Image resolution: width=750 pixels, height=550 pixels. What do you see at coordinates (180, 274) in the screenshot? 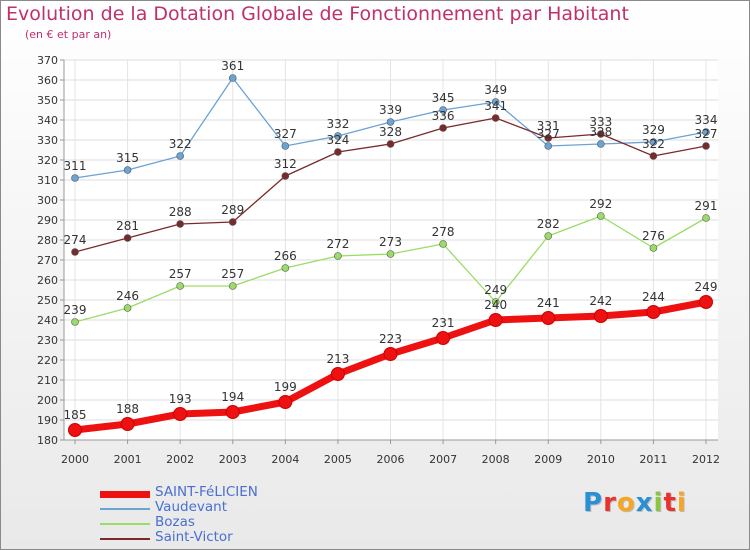
I see `data-label: 257` at bounding box center [180, 274].